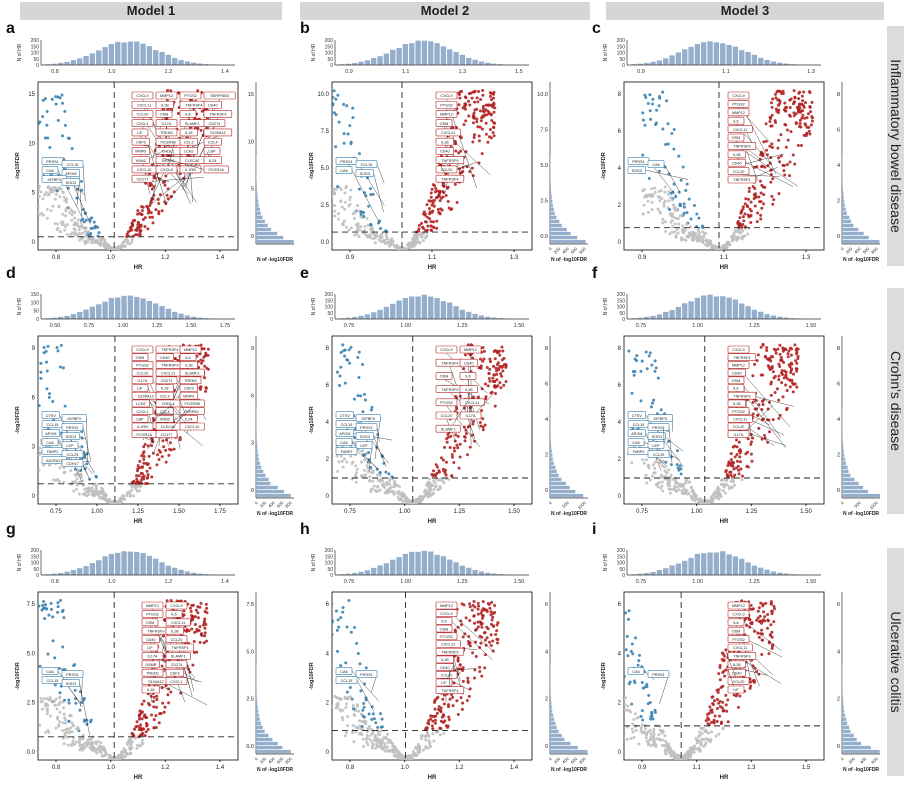 The width and height of the screenshot is (906, 787). What do you see at coordinates (405, 582) in the screenshot?
I see `top-hist-x-tick: 1.00` at bounding box center [405, 582].